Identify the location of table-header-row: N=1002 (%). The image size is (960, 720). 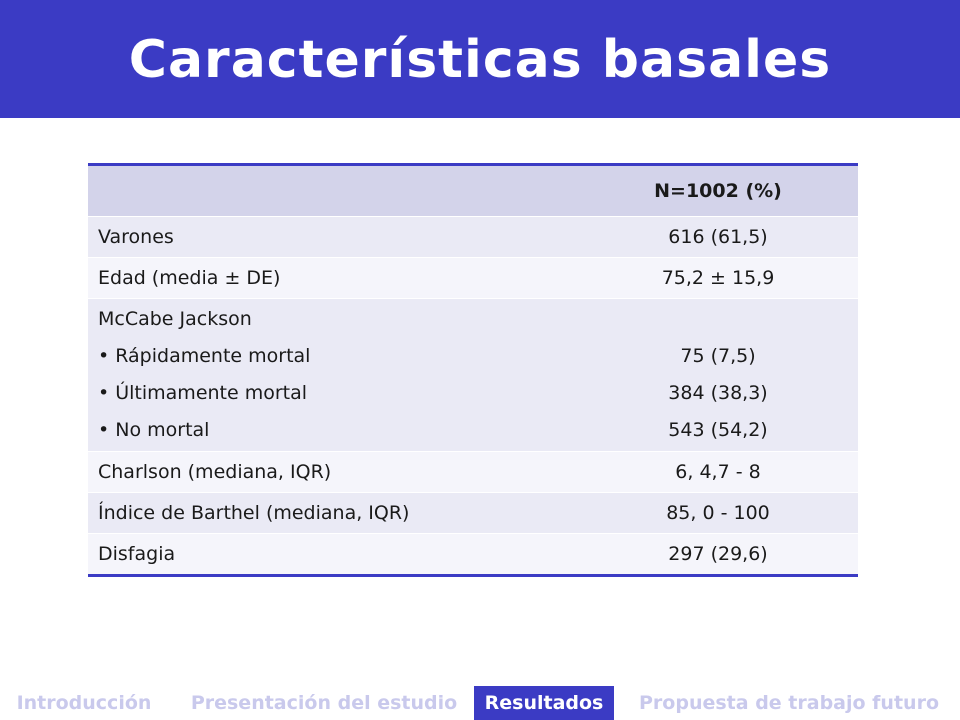
(473, 190).